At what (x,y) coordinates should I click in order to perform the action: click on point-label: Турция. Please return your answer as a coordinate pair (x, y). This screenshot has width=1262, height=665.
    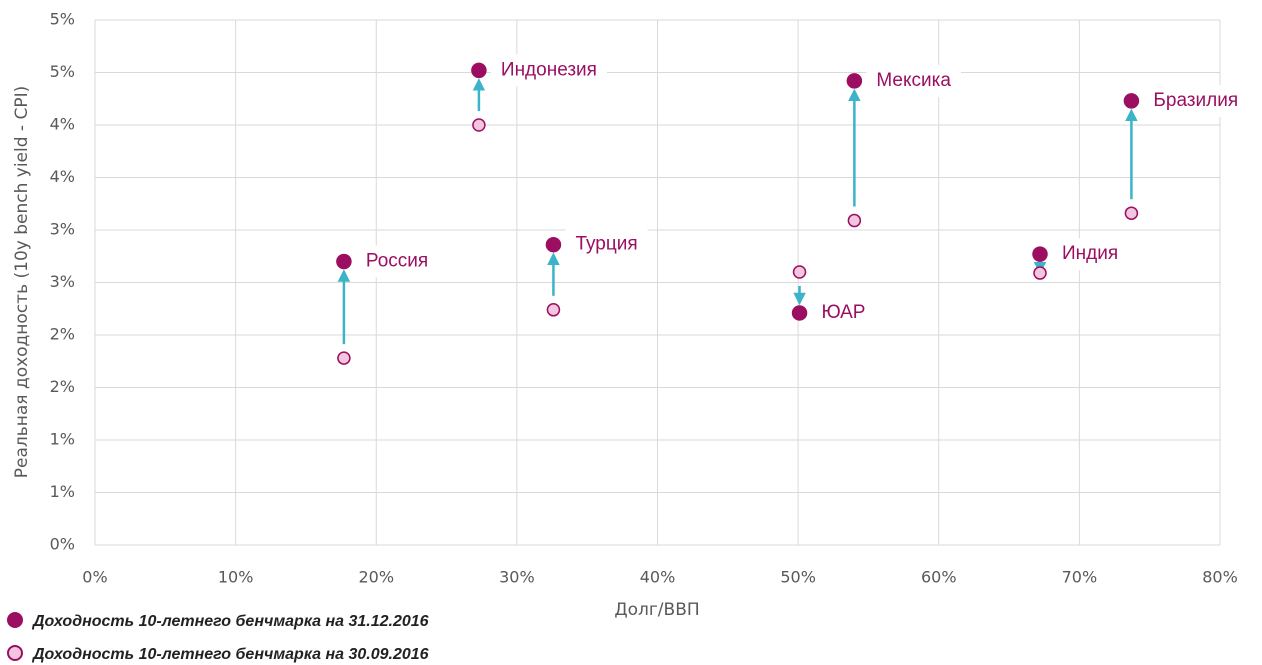
    Looking at the image, I should click on (606, 244).